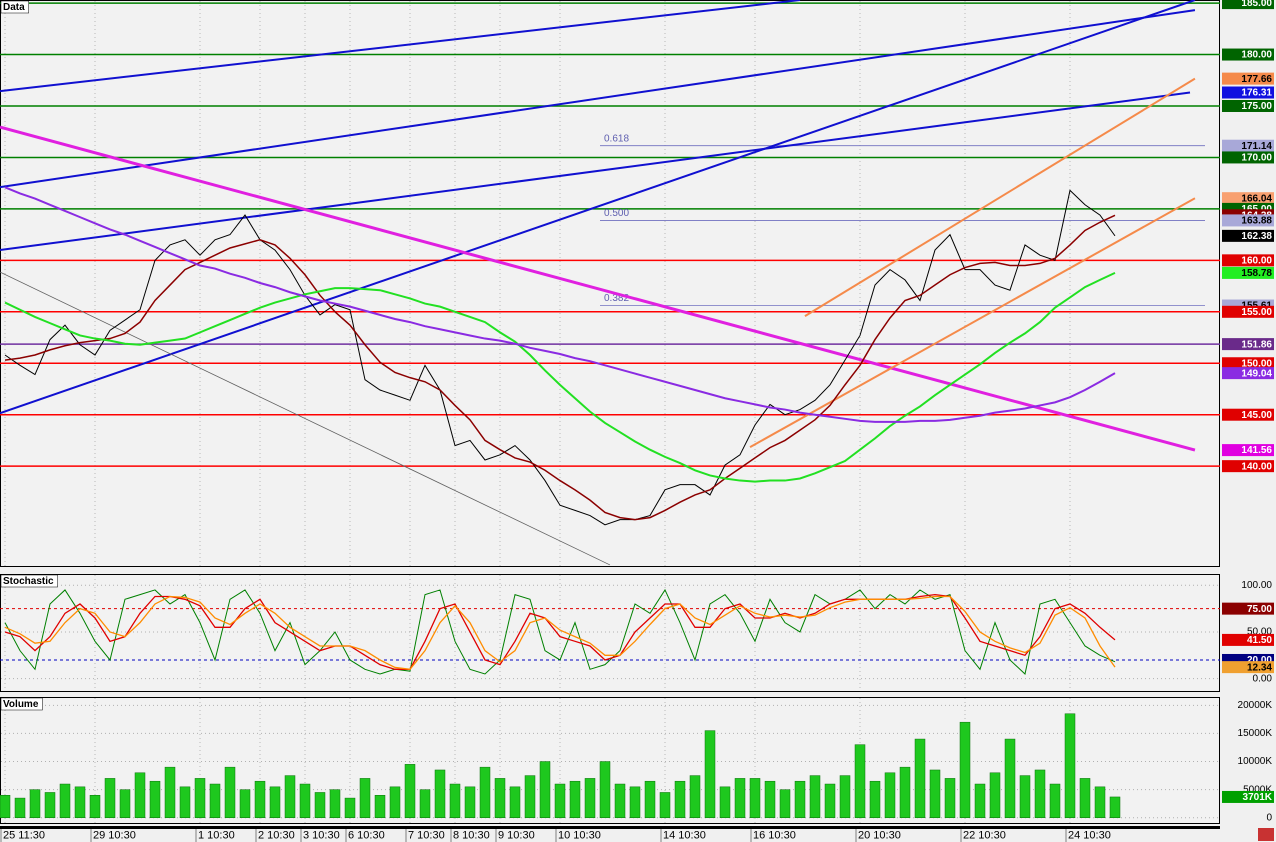 The width and height of the screenshot is (1276, 842). I want to click on y-tick-label: 10000K, so click(1255, 761).